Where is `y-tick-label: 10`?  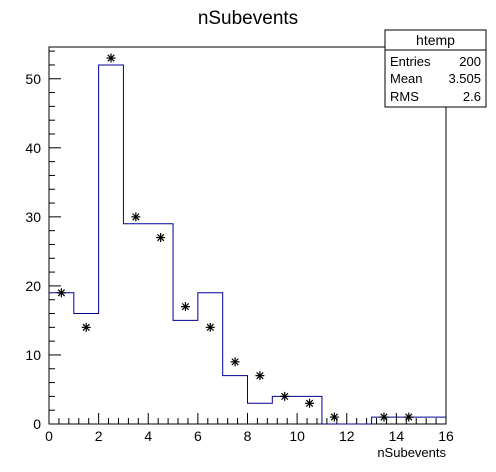
y-tick-label: 10 is located at coordinates (33, 355).